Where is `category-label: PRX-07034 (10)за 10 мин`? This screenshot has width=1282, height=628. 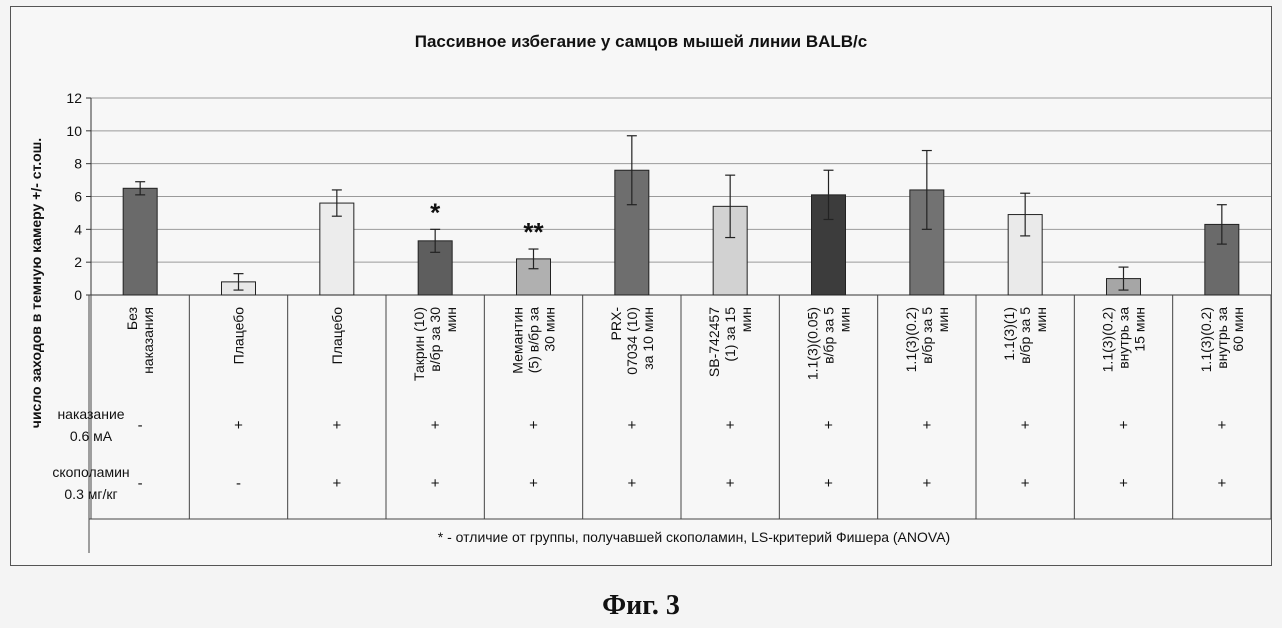 category-label: PRX-07034 (10)за 10 мин is located at coordinates (632, 341).